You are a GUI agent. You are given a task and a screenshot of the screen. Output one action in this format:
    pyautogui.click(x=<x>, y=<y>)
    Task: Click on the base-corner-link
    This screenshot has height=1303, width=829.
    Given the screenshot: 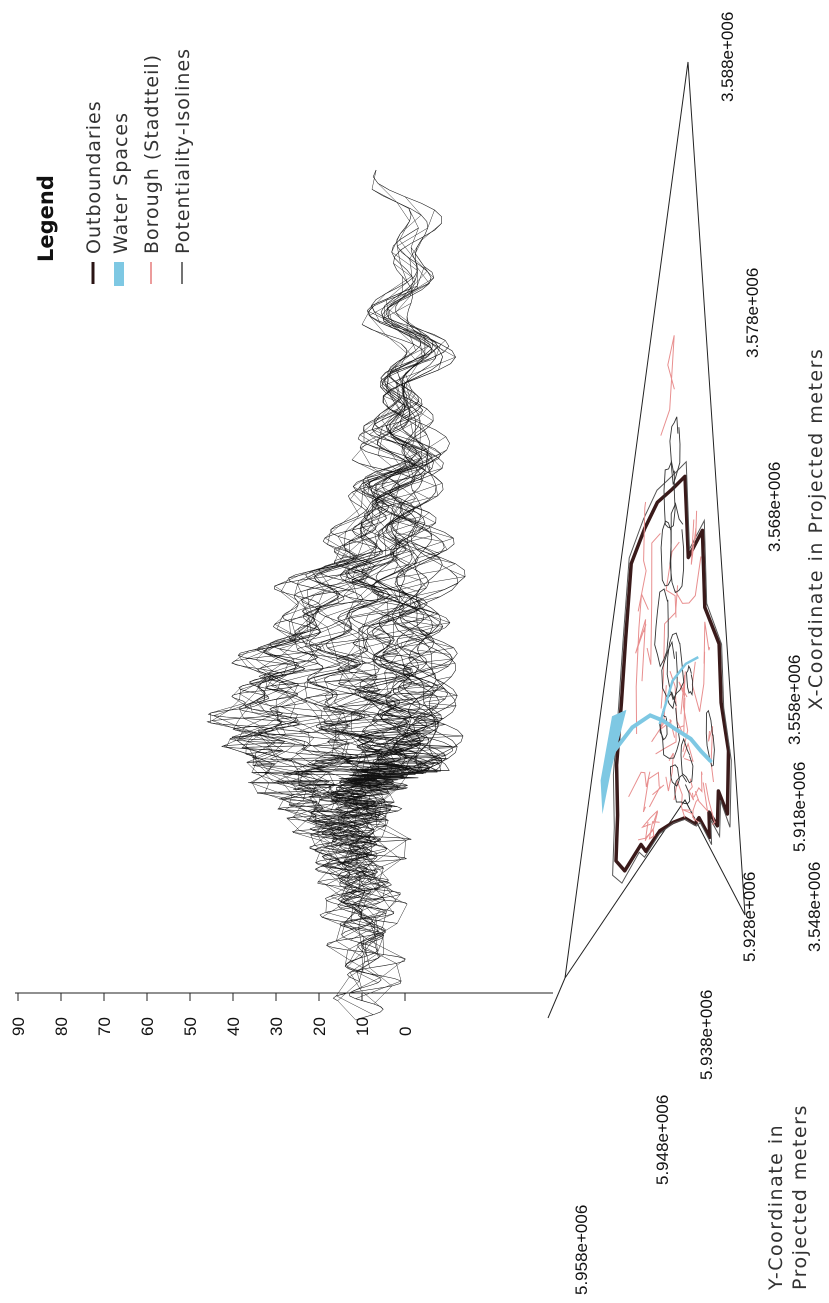 What is the action you would take?
    pyautogui.click(x=556, y=998)
    